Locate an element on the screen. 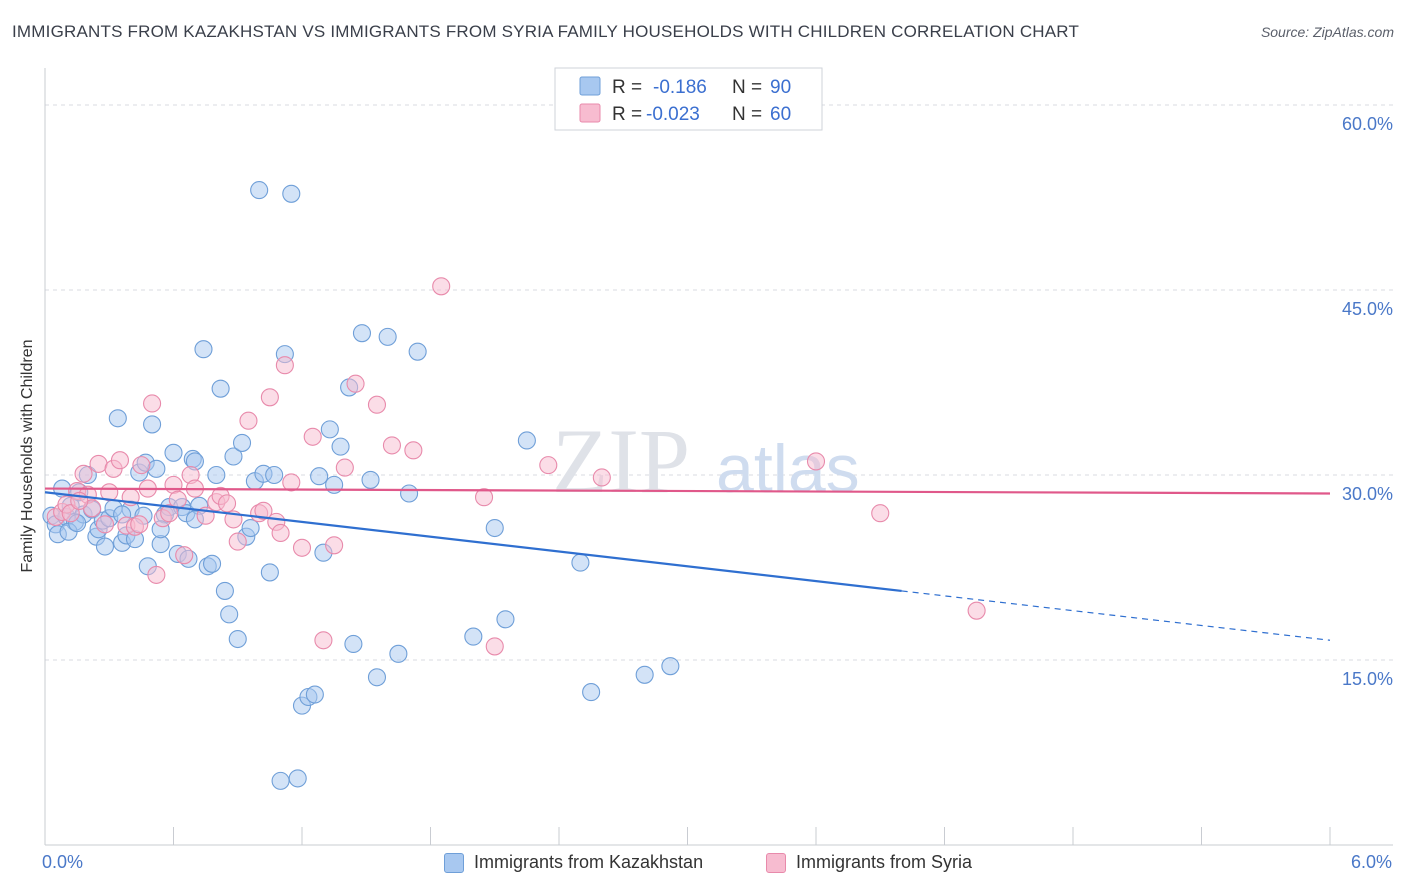  y-tick-label: 30.0% is located at coordinates (1367, 494).